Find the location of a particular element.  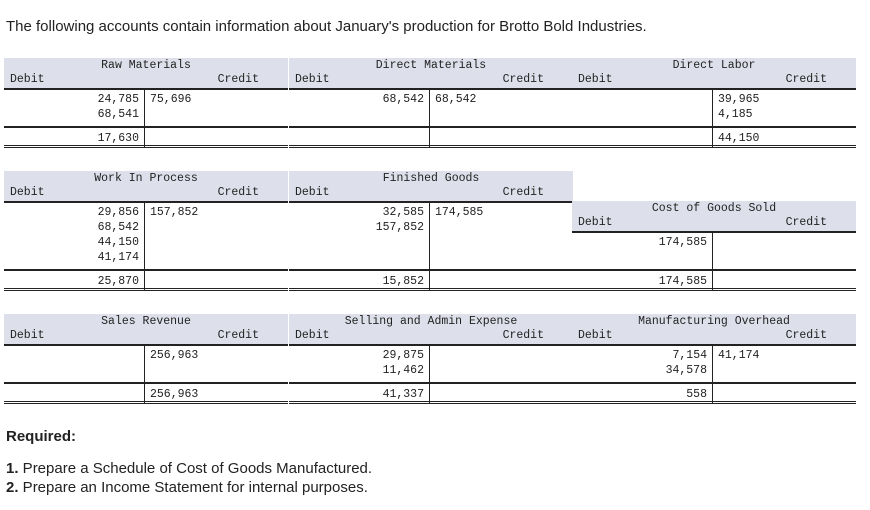

account-title: Sales Revenue is located at coordinates (146, 321).